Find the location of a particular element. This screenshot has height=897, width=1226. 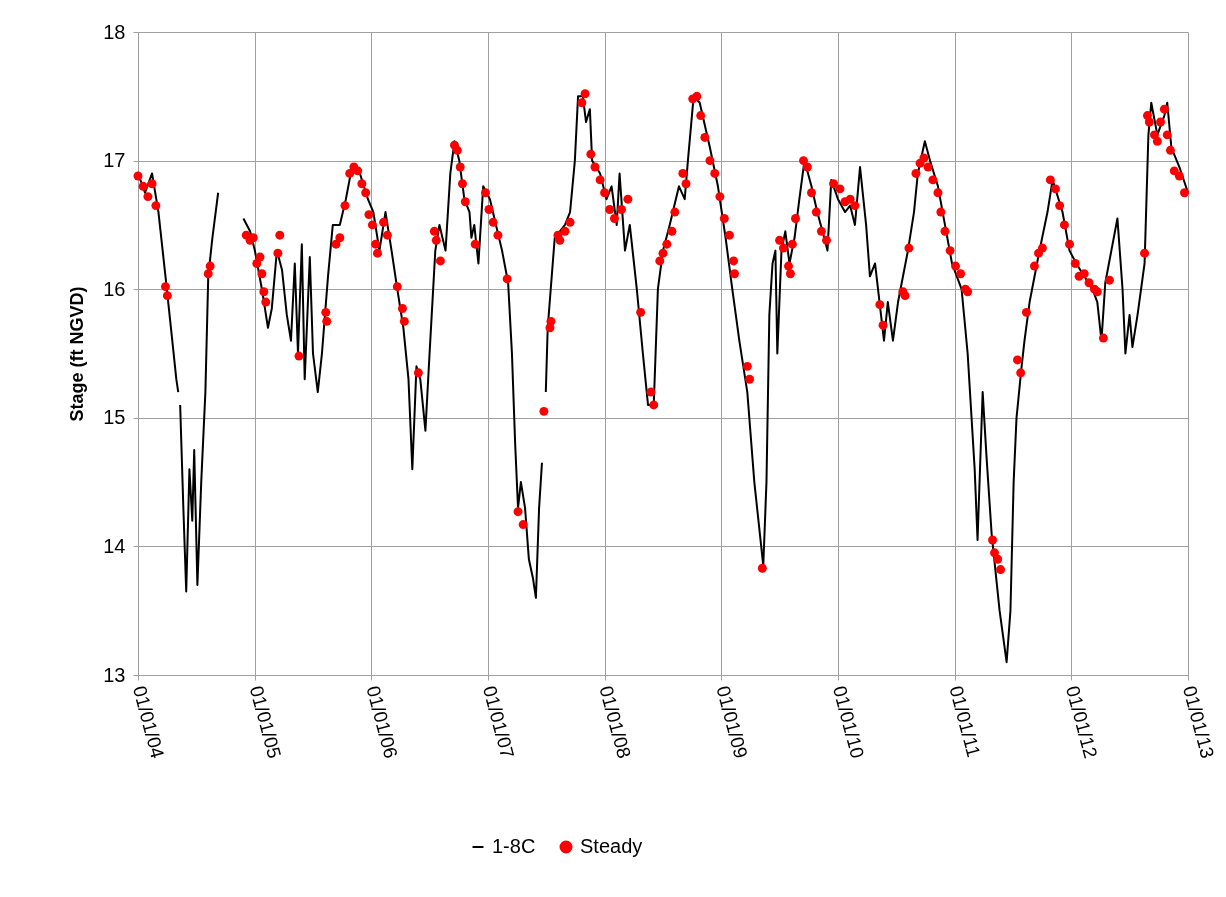

y-tick-label: 13 is located at coordinates (114, 674).